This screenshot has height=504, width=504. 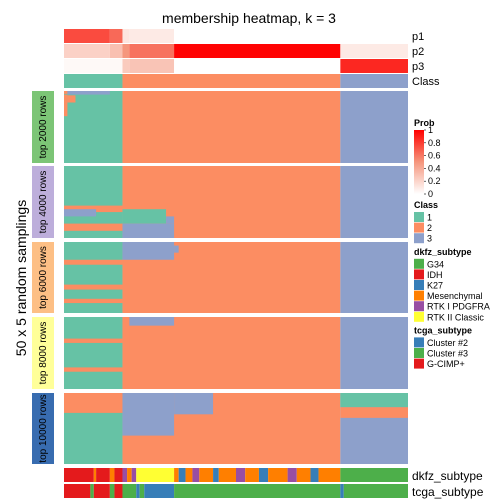 What do you see at coordinates (447, 343) in the screenshot?
I see `legend-item-3-0: Cluster #2` at bounding box center [447, 343].